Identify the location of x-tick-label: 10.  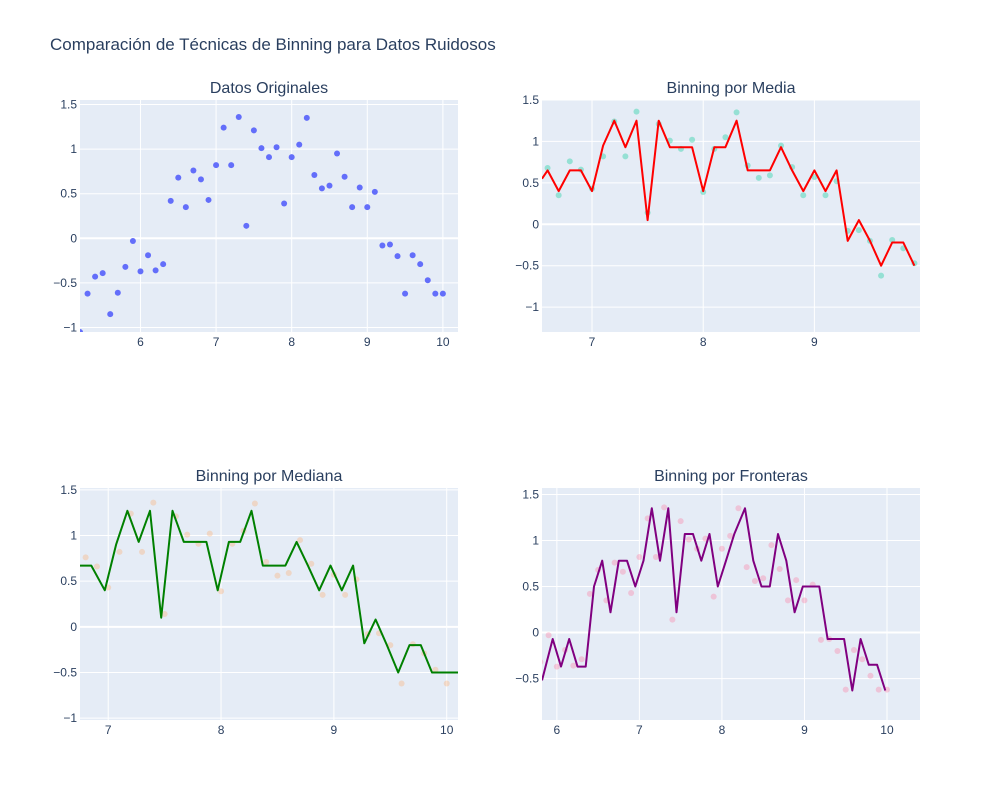
(887, 730).